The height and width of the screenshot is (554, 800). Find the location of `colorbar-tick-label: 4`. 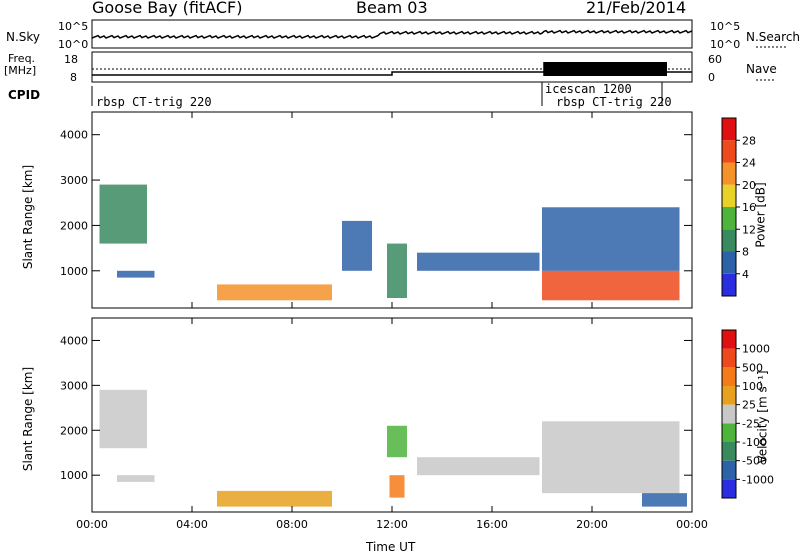

colorbar-tick-label: 4 is located at coordinates (745, 274).